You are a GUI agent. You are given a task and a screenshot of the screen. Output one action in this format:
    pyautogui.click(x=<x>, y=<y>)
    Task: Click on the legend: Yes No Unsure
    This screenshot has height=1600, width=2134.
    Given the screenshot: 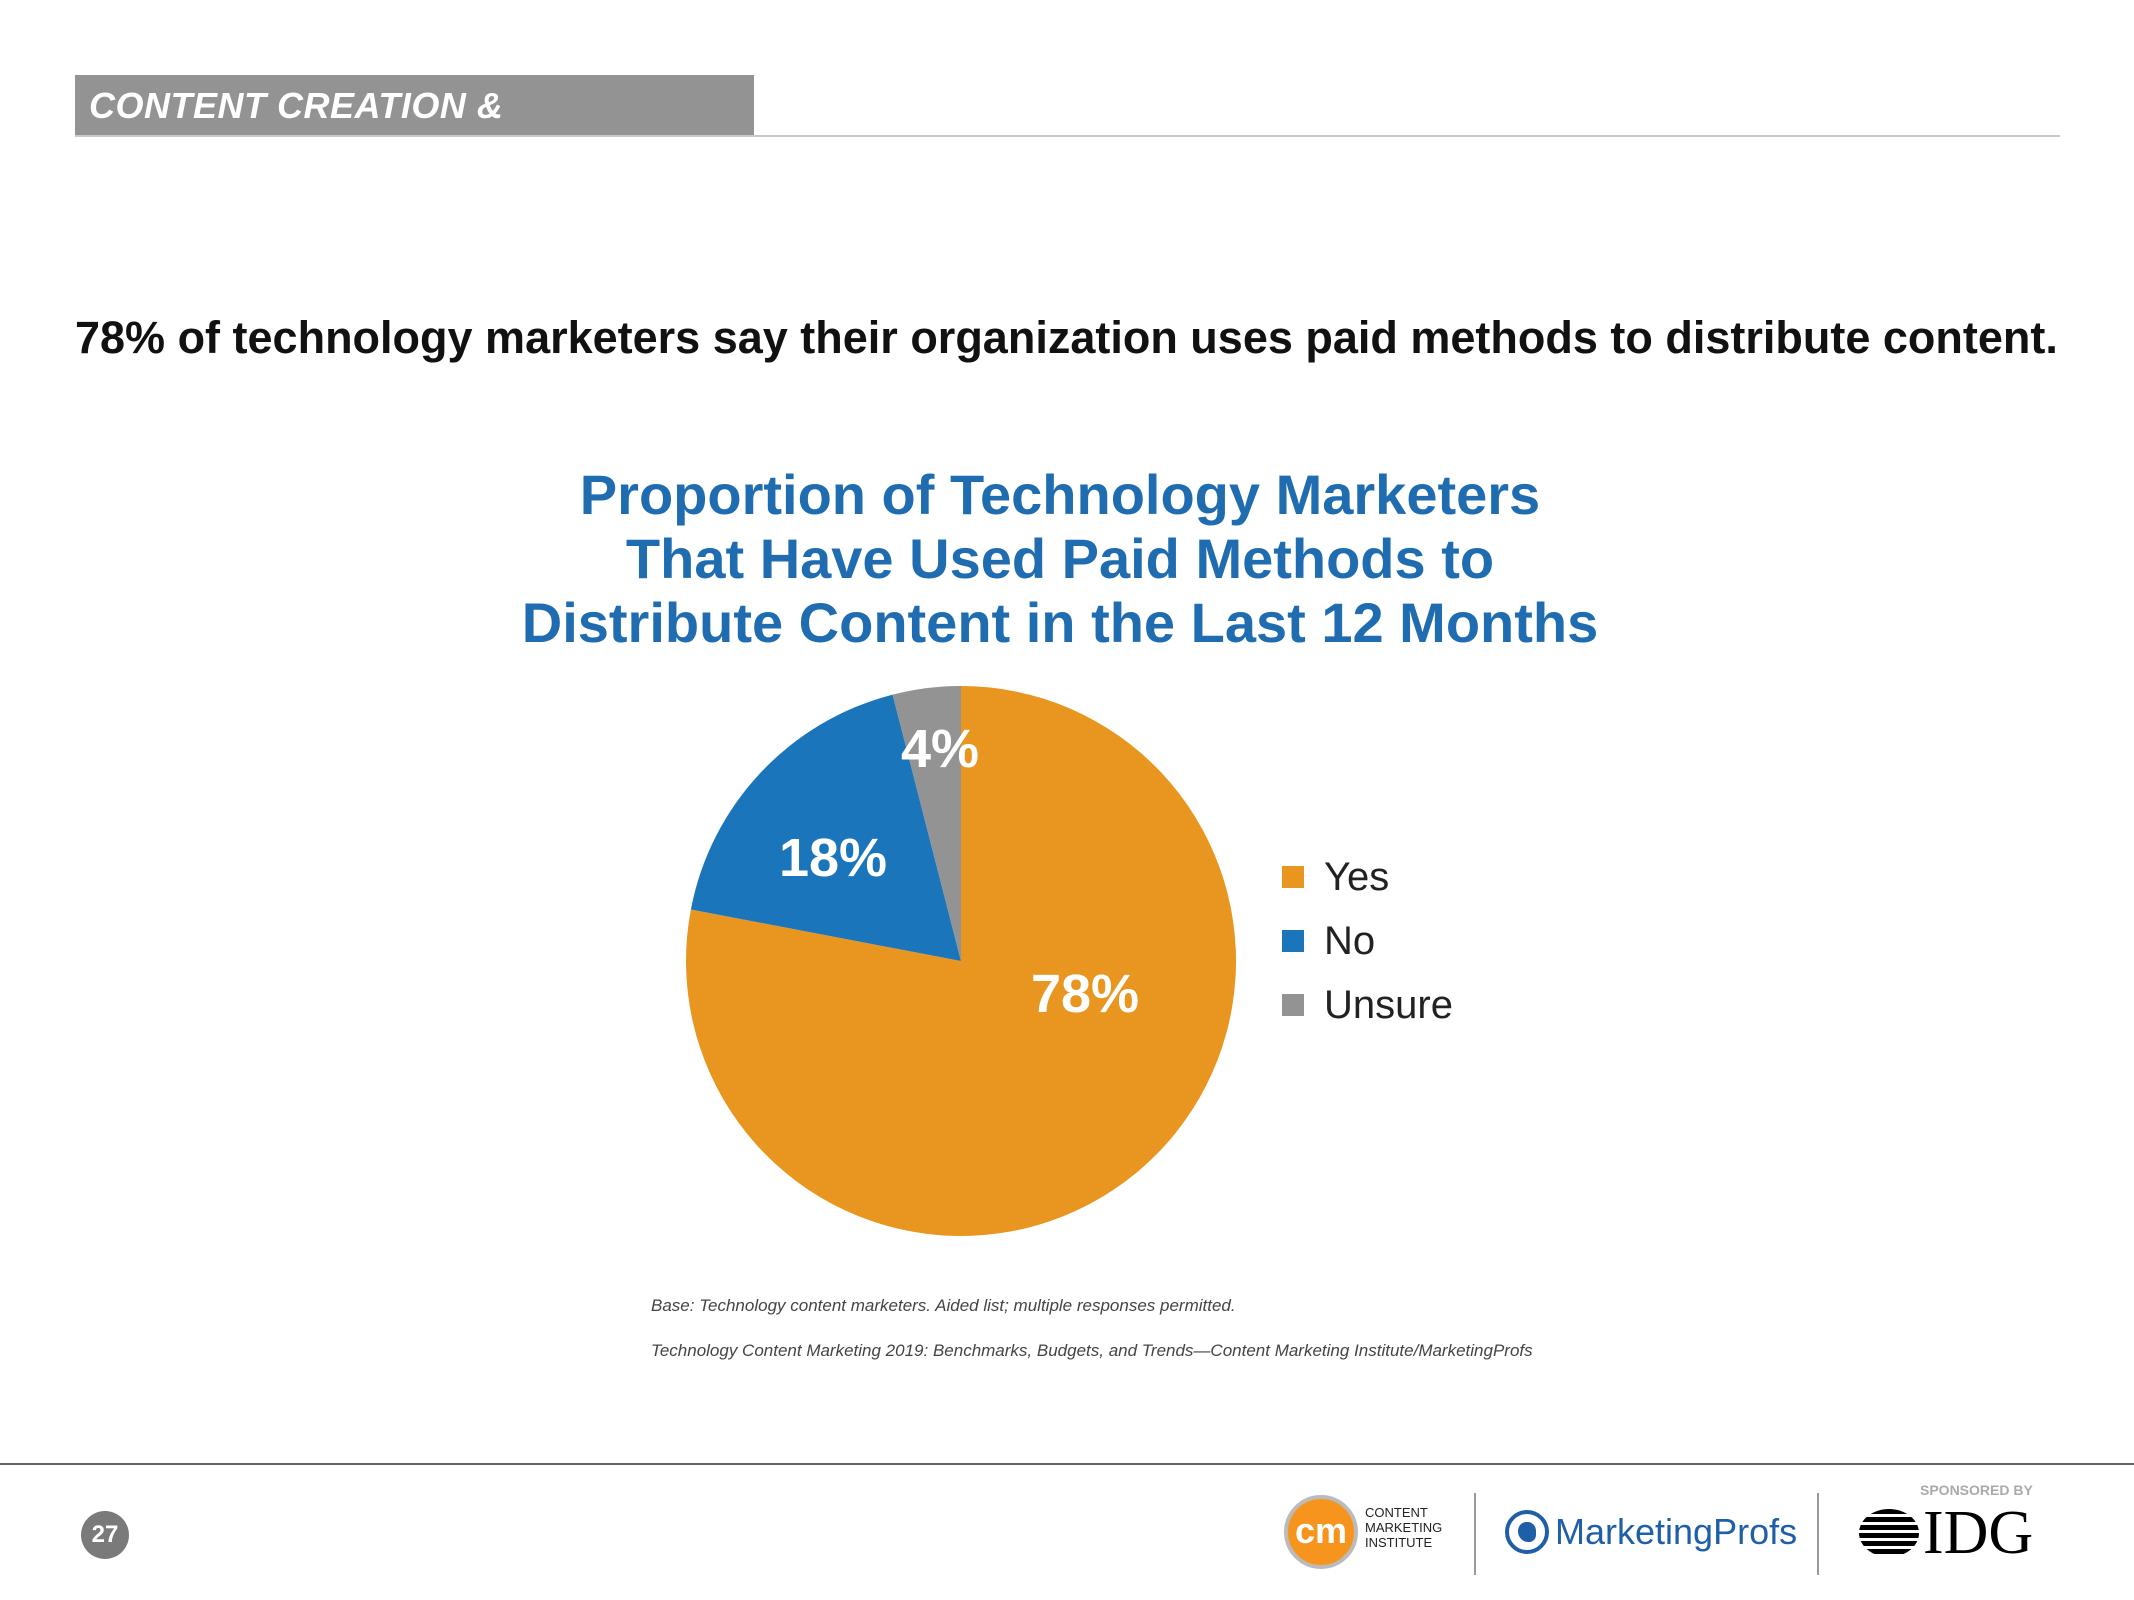 What is the action you would take?
    pyautogui.click(x=1367, y=941)
    